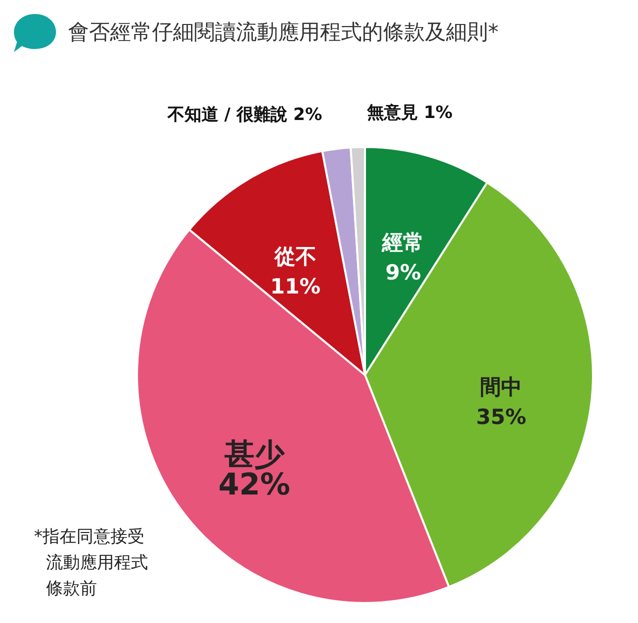 The height and width of the screenshot is (623, 638). What do you see at coordinates (91, 563) in the screenshot?
I see `text: *指在同意接受流動應用程式條款前` at bounding box center [91, 563].